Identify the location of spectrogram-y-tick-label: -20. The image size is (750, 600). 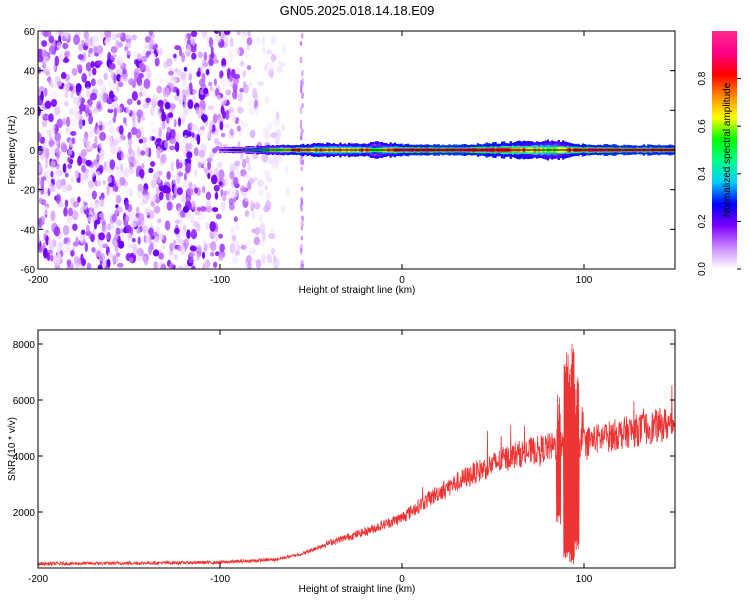
(28, 191).